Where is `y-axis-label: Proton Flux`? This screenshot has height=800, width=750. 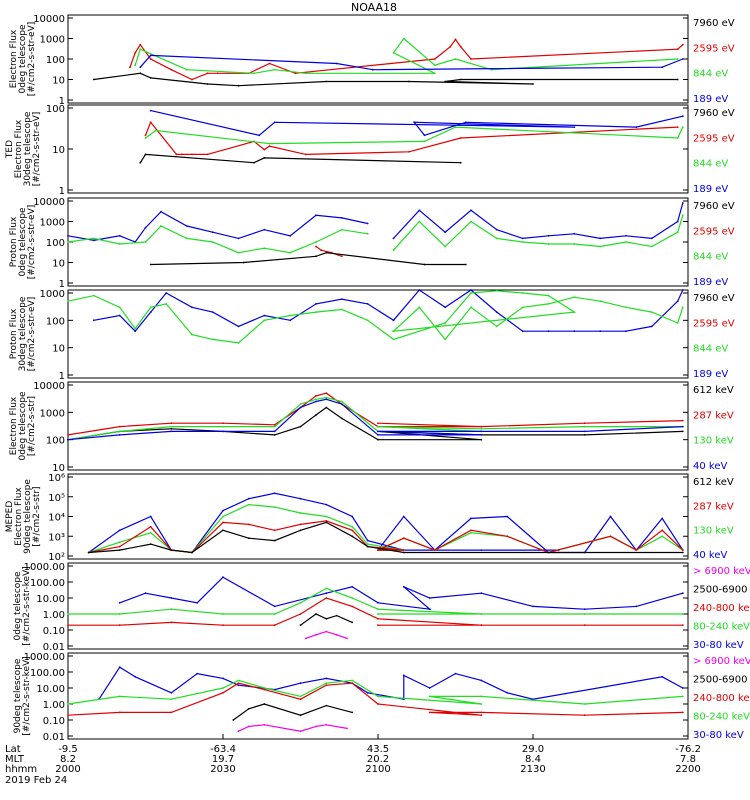
y-axis-label: Proton Flux is located at coordinates (14, 333).